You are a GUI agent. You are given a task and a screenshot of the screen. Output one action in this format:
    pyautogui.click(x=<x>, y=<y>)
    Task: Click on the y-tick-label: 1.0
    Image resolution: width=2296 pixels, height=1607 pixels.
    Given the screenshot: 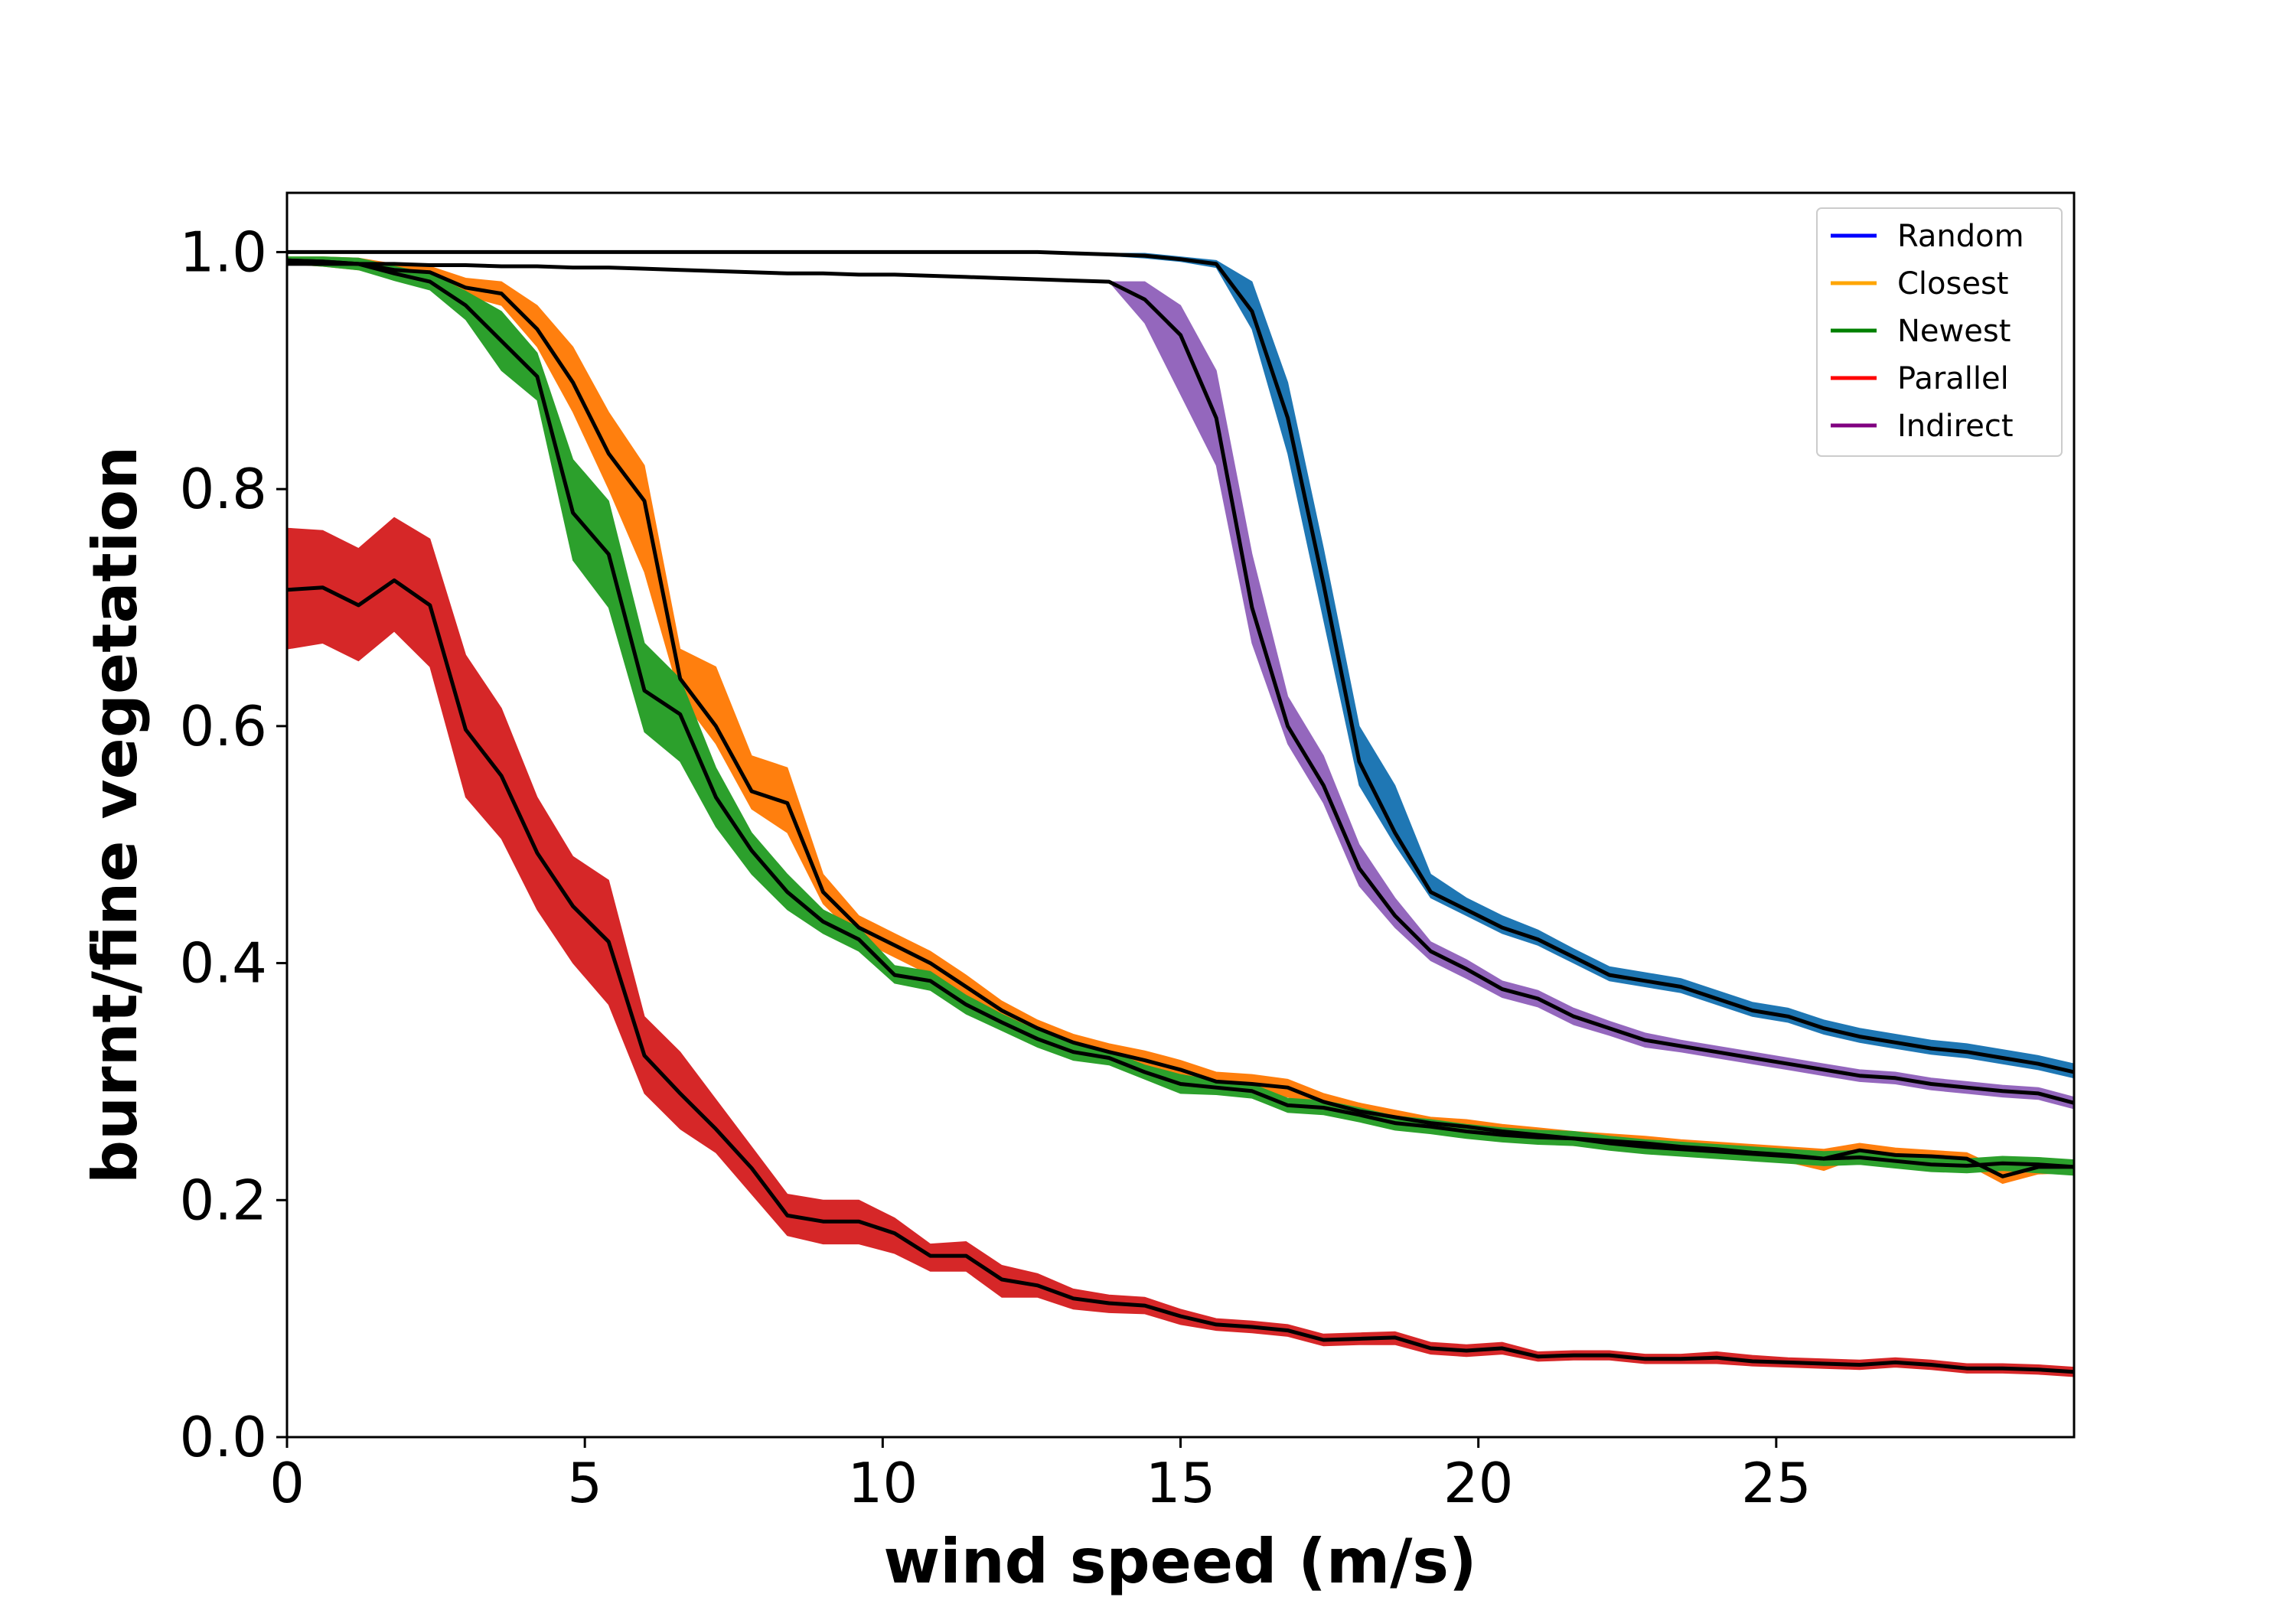 What is the action you would take?
    pyautogui.click(x=223, y=252)
    